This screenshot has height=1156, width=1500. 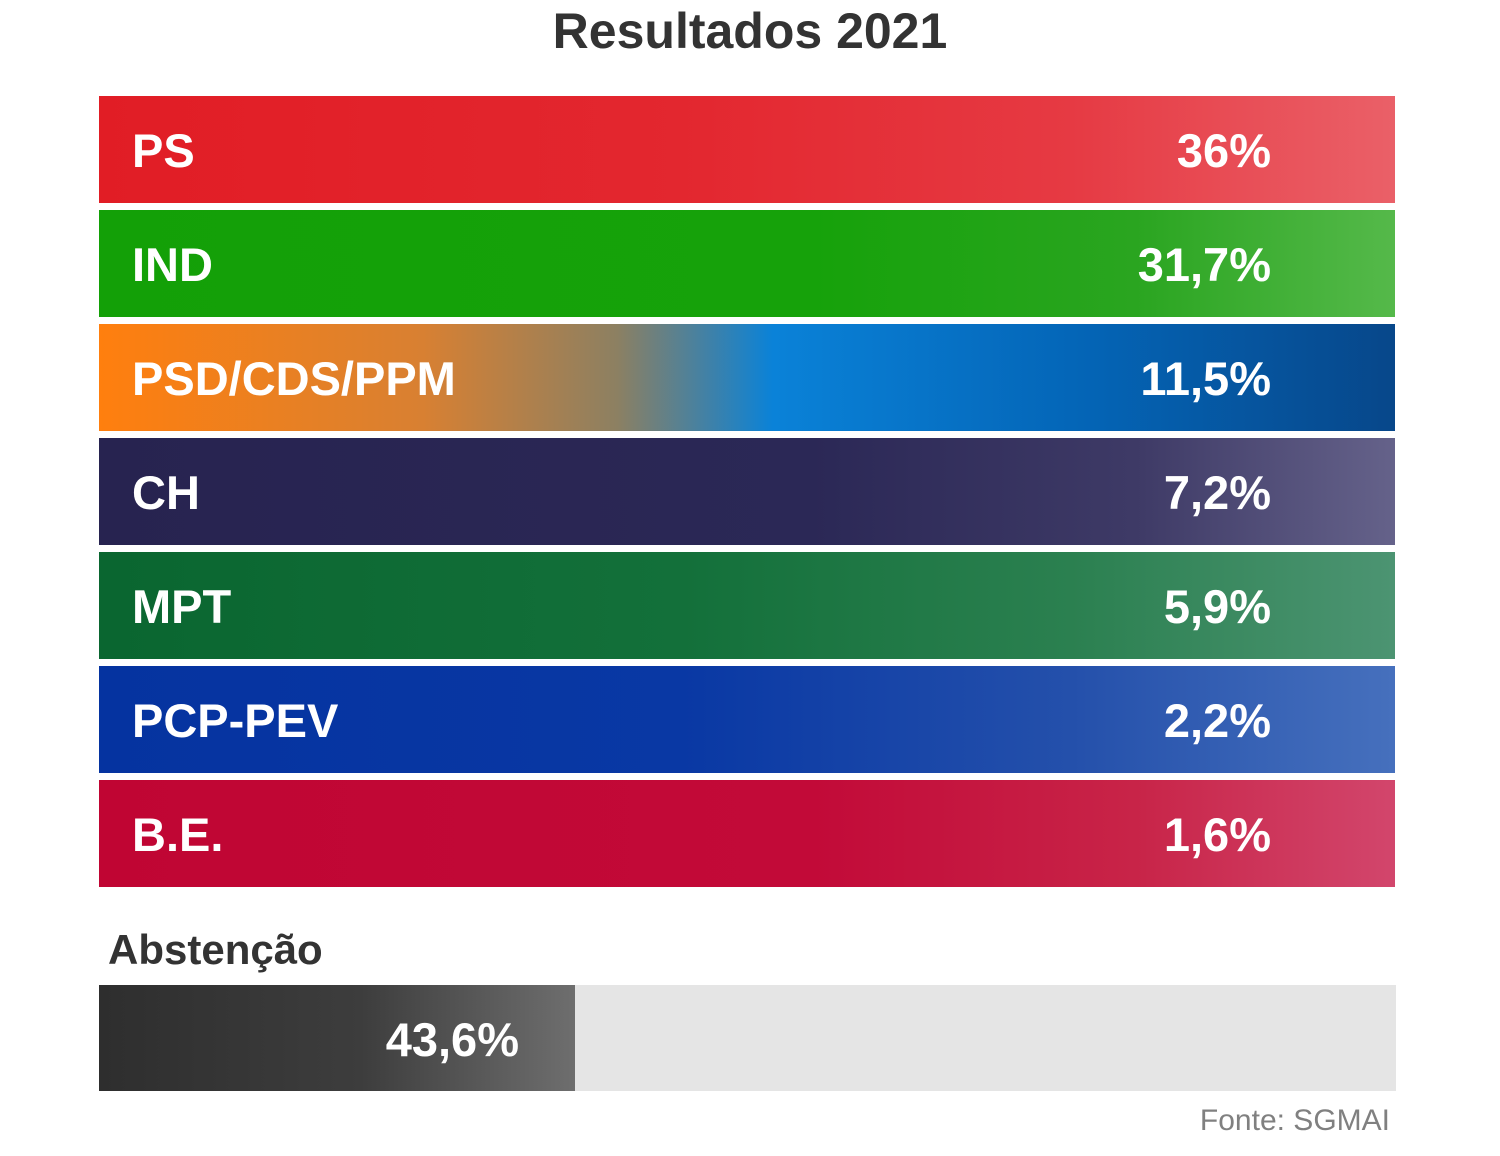 I want to click on abstention-bar-fill: 43,6%, so click(x=337, y=1038).